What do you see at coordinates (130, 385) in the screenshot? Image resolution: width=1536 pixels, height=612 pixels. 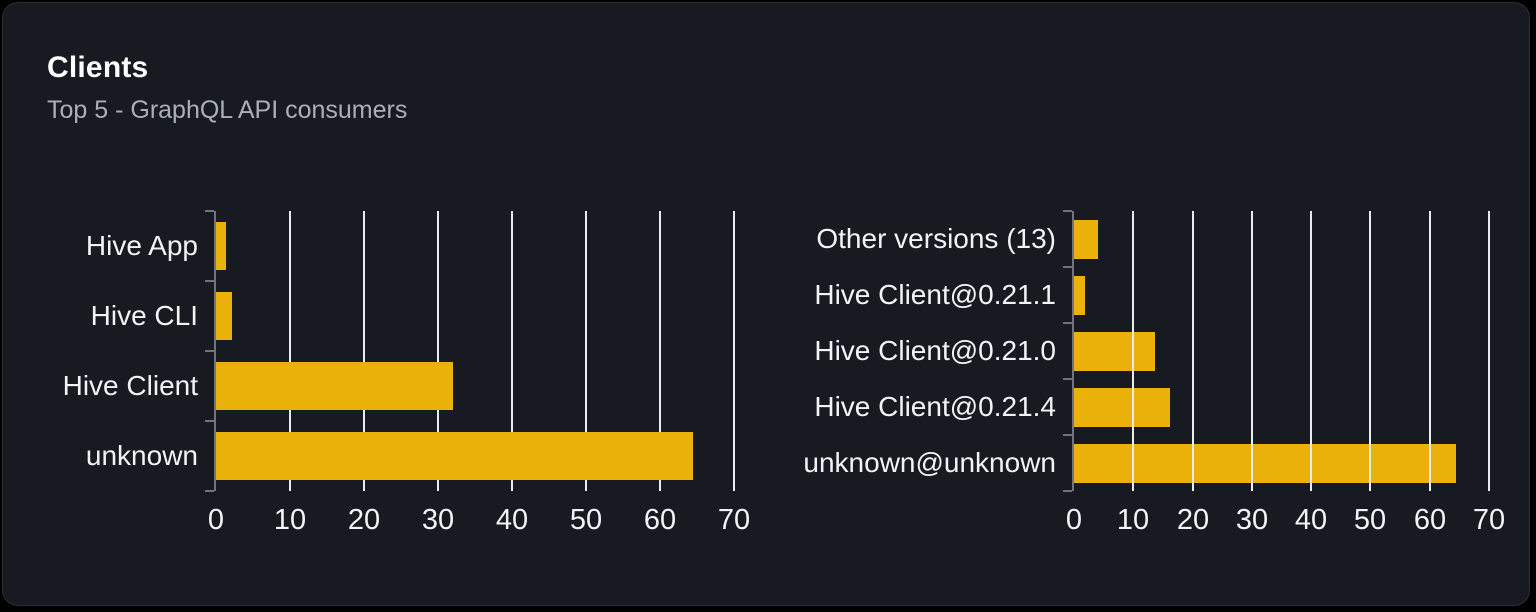 I see `category-label: Hive Client` at bounding box center [130, 385].